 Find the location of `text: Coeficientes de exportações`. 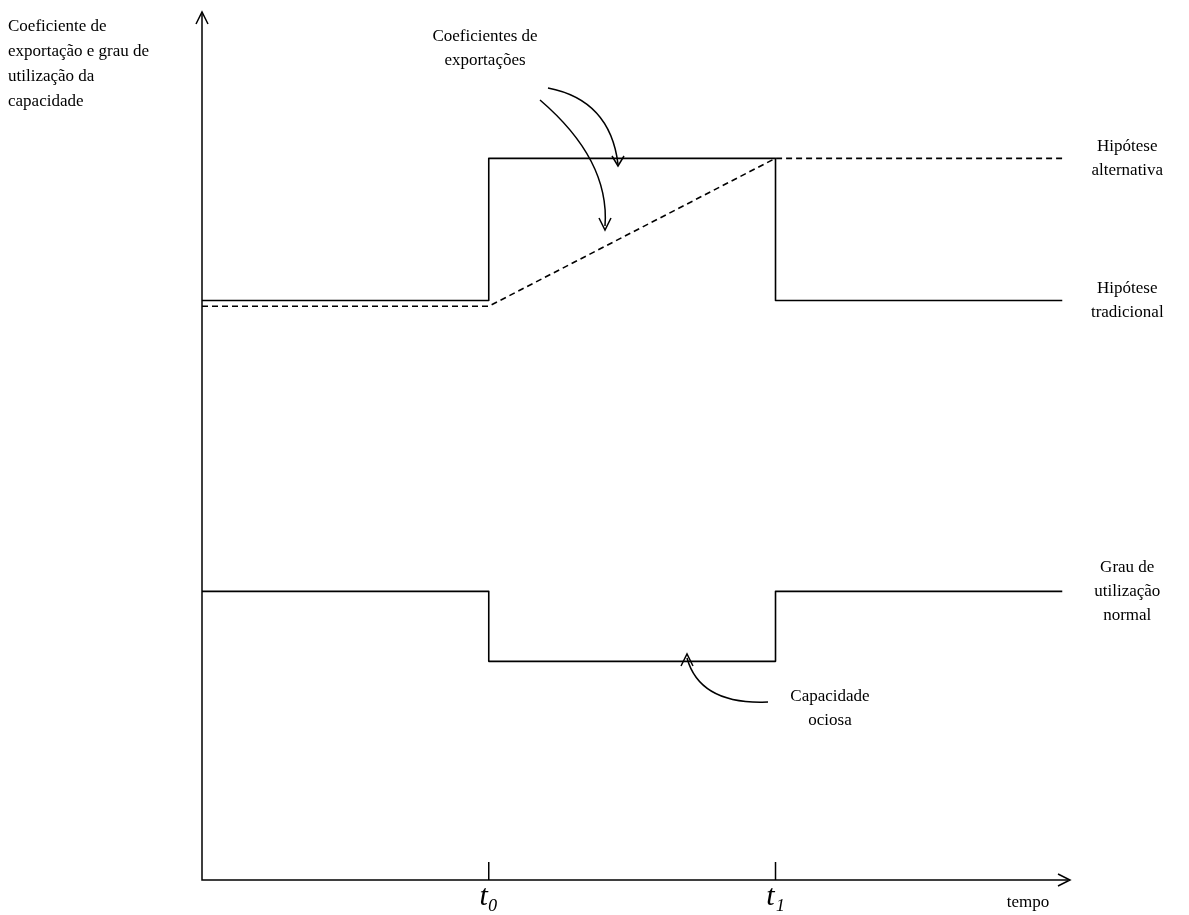

text: Coeficientes de exportações is located at coordinates (485, 48).